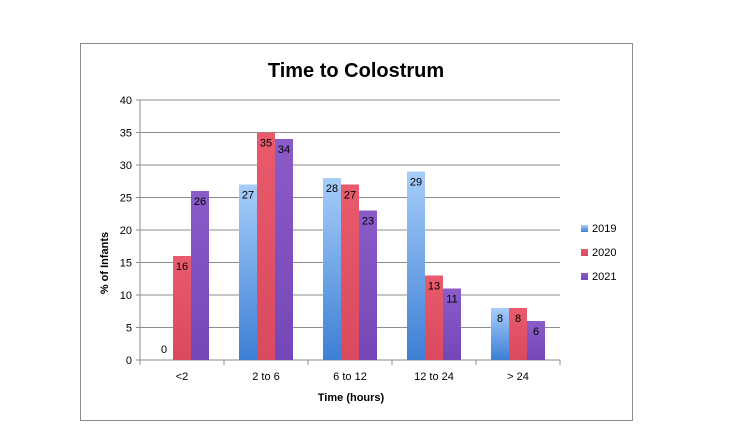 The height and width of the screenshot is (440, 731). I want to click on data-label-2019-2: 28, so click(332, 189).